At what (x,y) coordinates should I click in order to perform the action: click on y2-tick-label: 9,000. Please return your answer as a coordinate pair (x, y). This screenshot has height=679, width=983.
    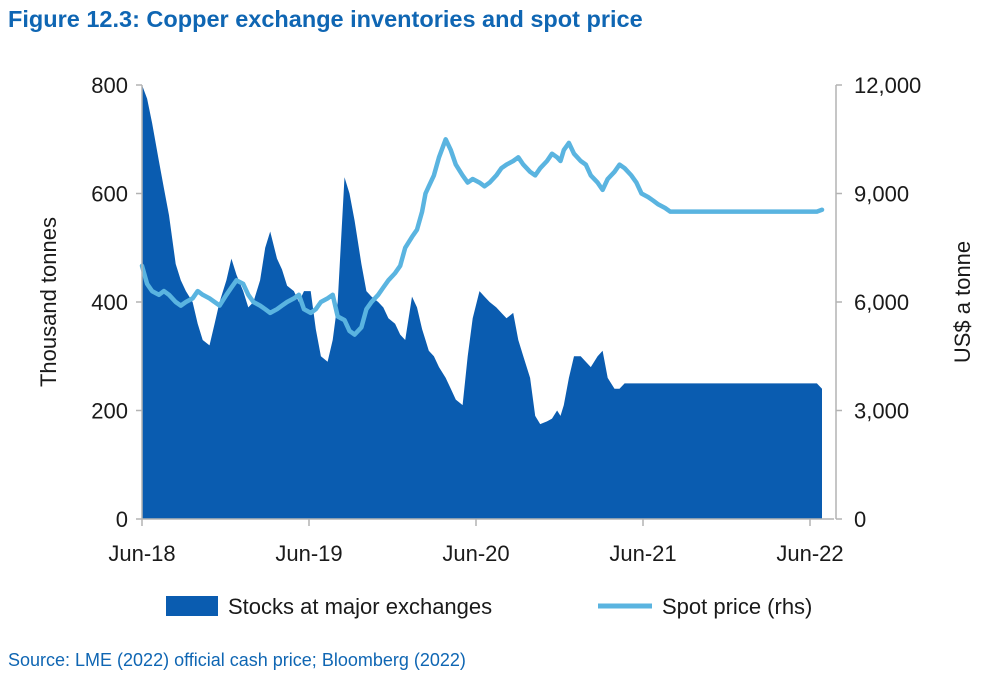
    Looking at the image, I should click on (881, 194).